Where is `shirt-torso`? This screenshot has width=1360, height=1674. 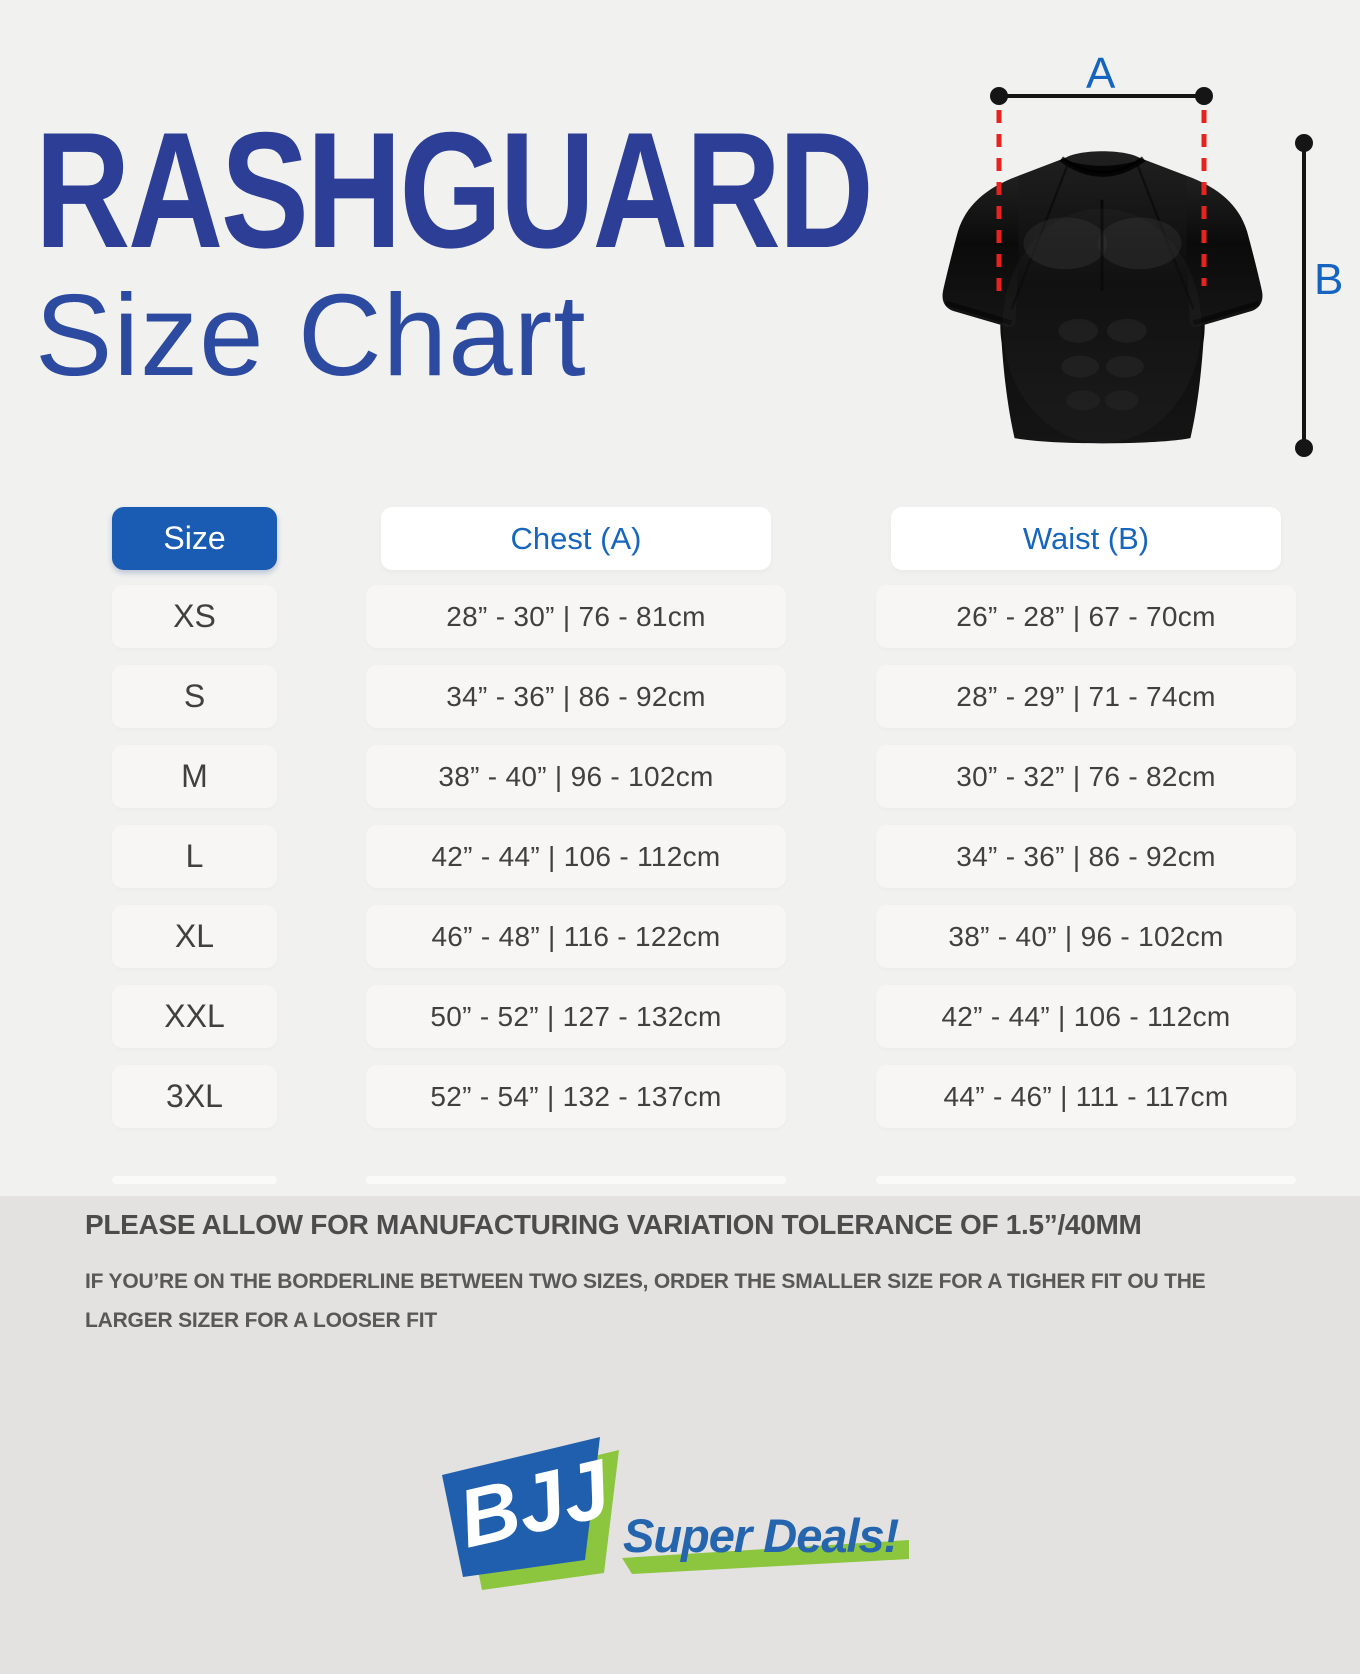 shirt-torso is located at coordinates (1102, 297).